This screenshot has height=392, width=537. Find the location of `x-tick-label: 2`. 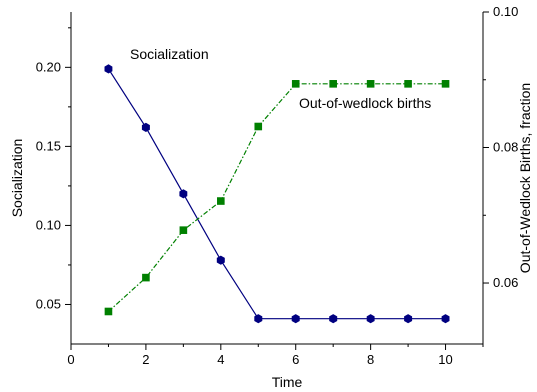

x-tick-label: 2 is located at coordinates (145, 359).